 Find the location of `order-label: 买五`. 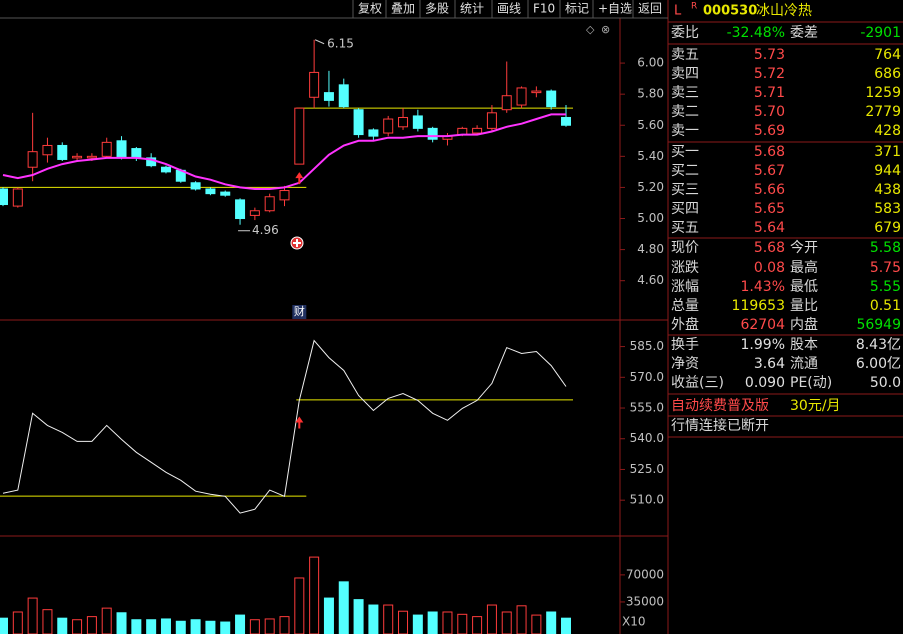

order-label: 买五 is located at coordinates (685, 228).